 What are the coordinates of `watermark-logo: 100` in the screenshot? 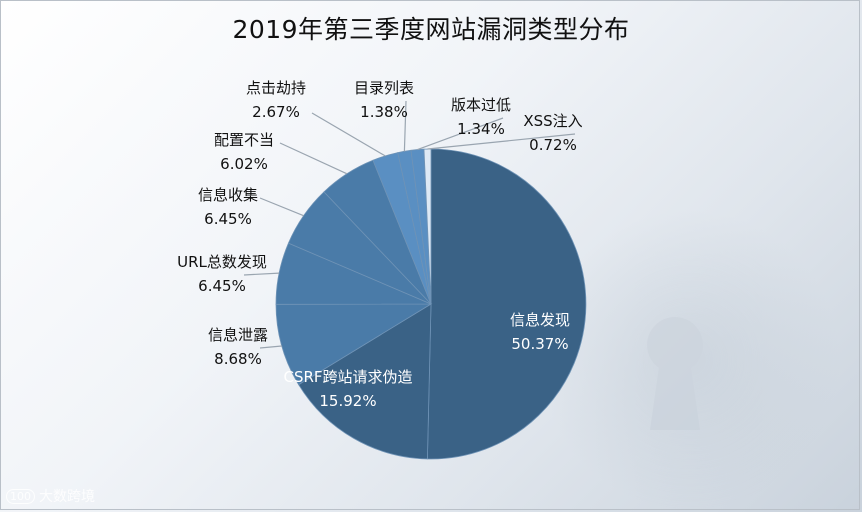 It's located at (20, 496).